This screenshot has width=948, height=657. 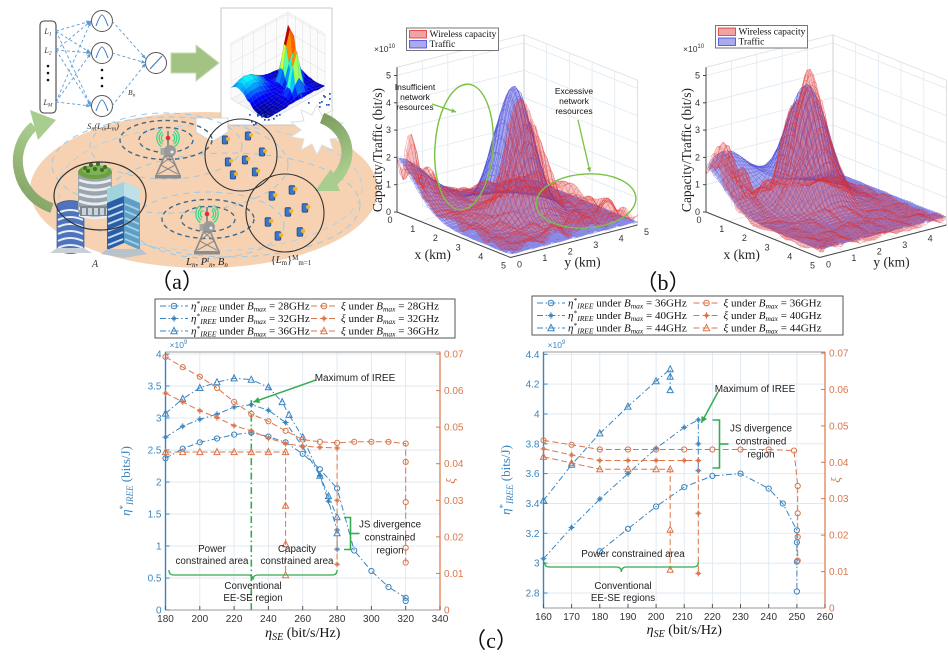 What do you see at coordinates (533, 534) in the screenshot?
I see `svg-text: 3.2` at bounding box center [533, 534].